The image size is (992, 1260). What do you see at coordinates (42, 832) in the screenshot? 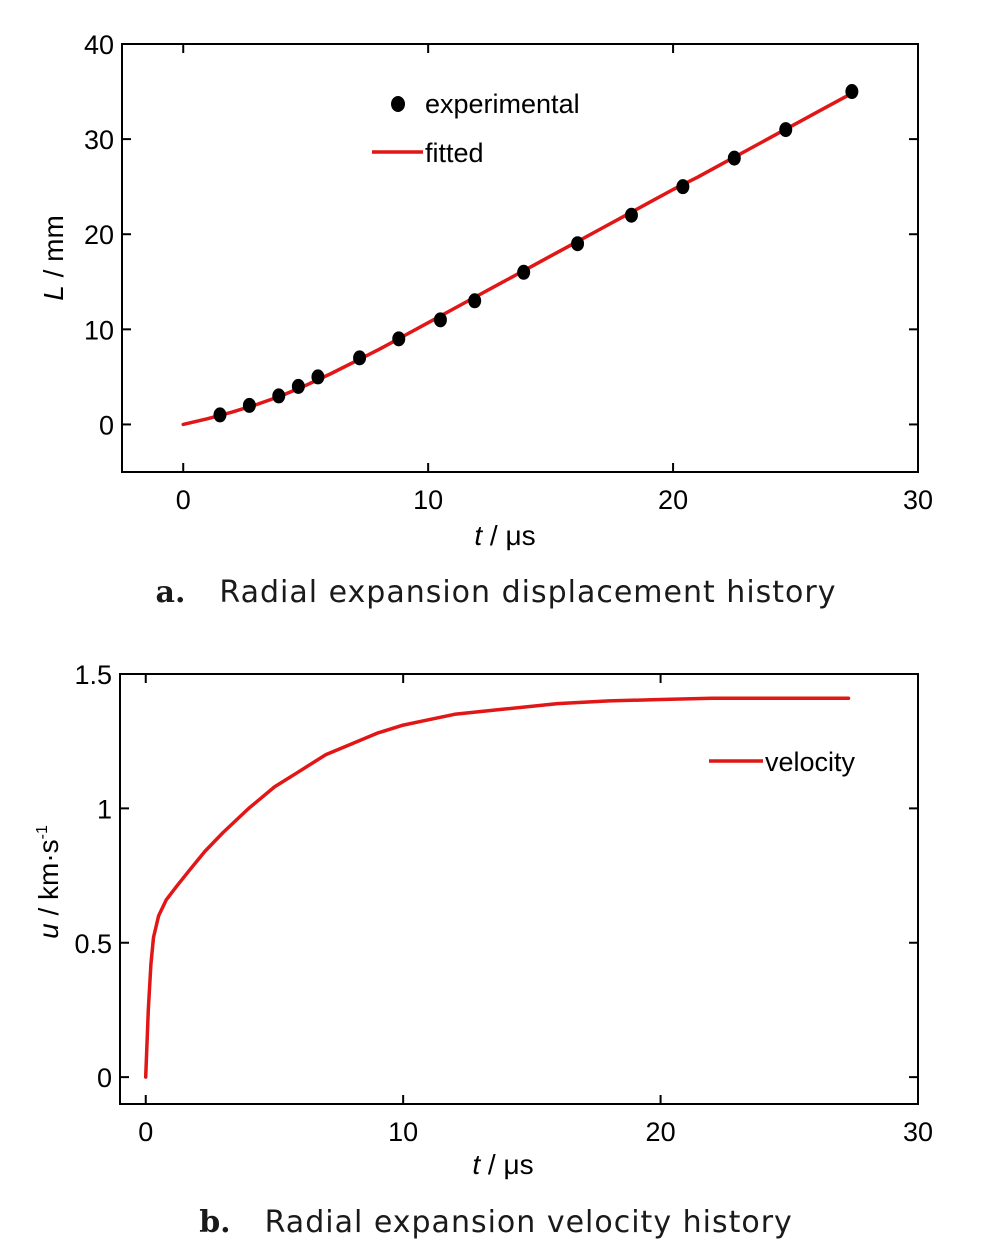
I see `panel-b-y-unit-superscript: -1` at bounding box center [42, 832].